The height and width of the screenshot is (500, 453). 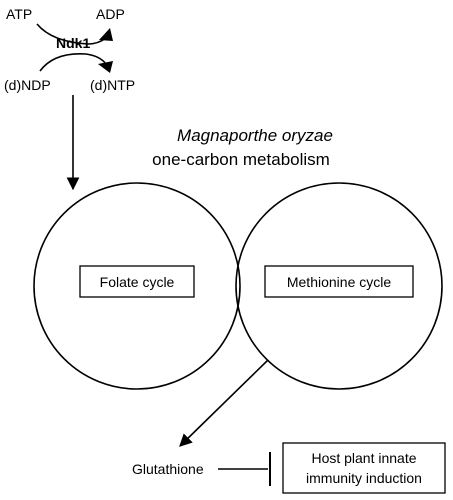 I want to click on process-title: one-carbon metabolism, so click(x=241, y=159).